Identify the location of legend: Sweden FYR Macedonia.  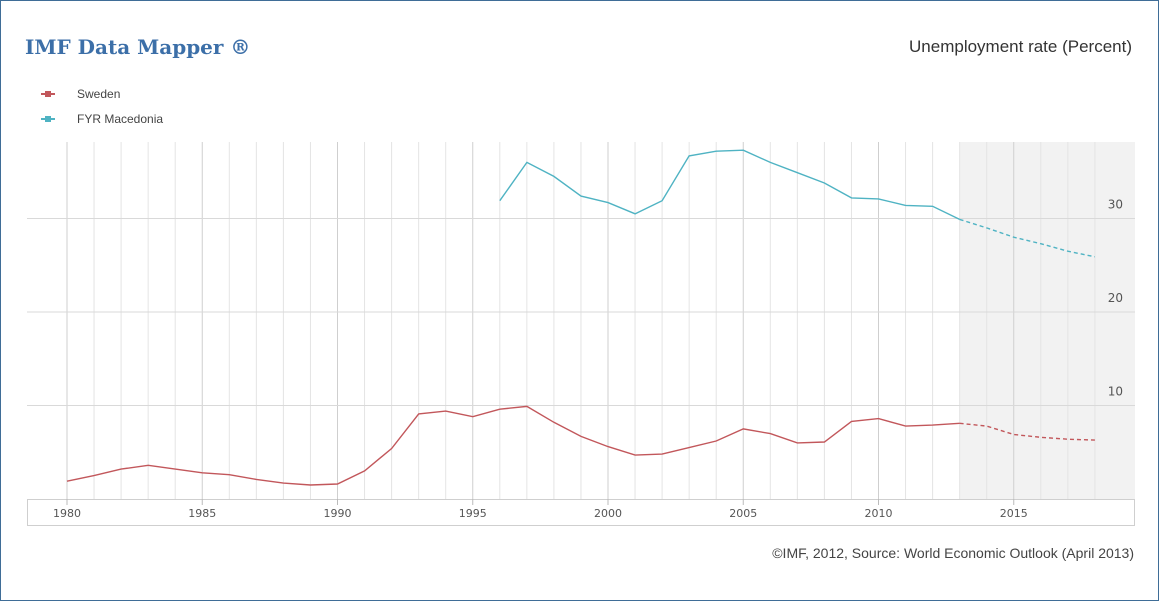
(102, 106).